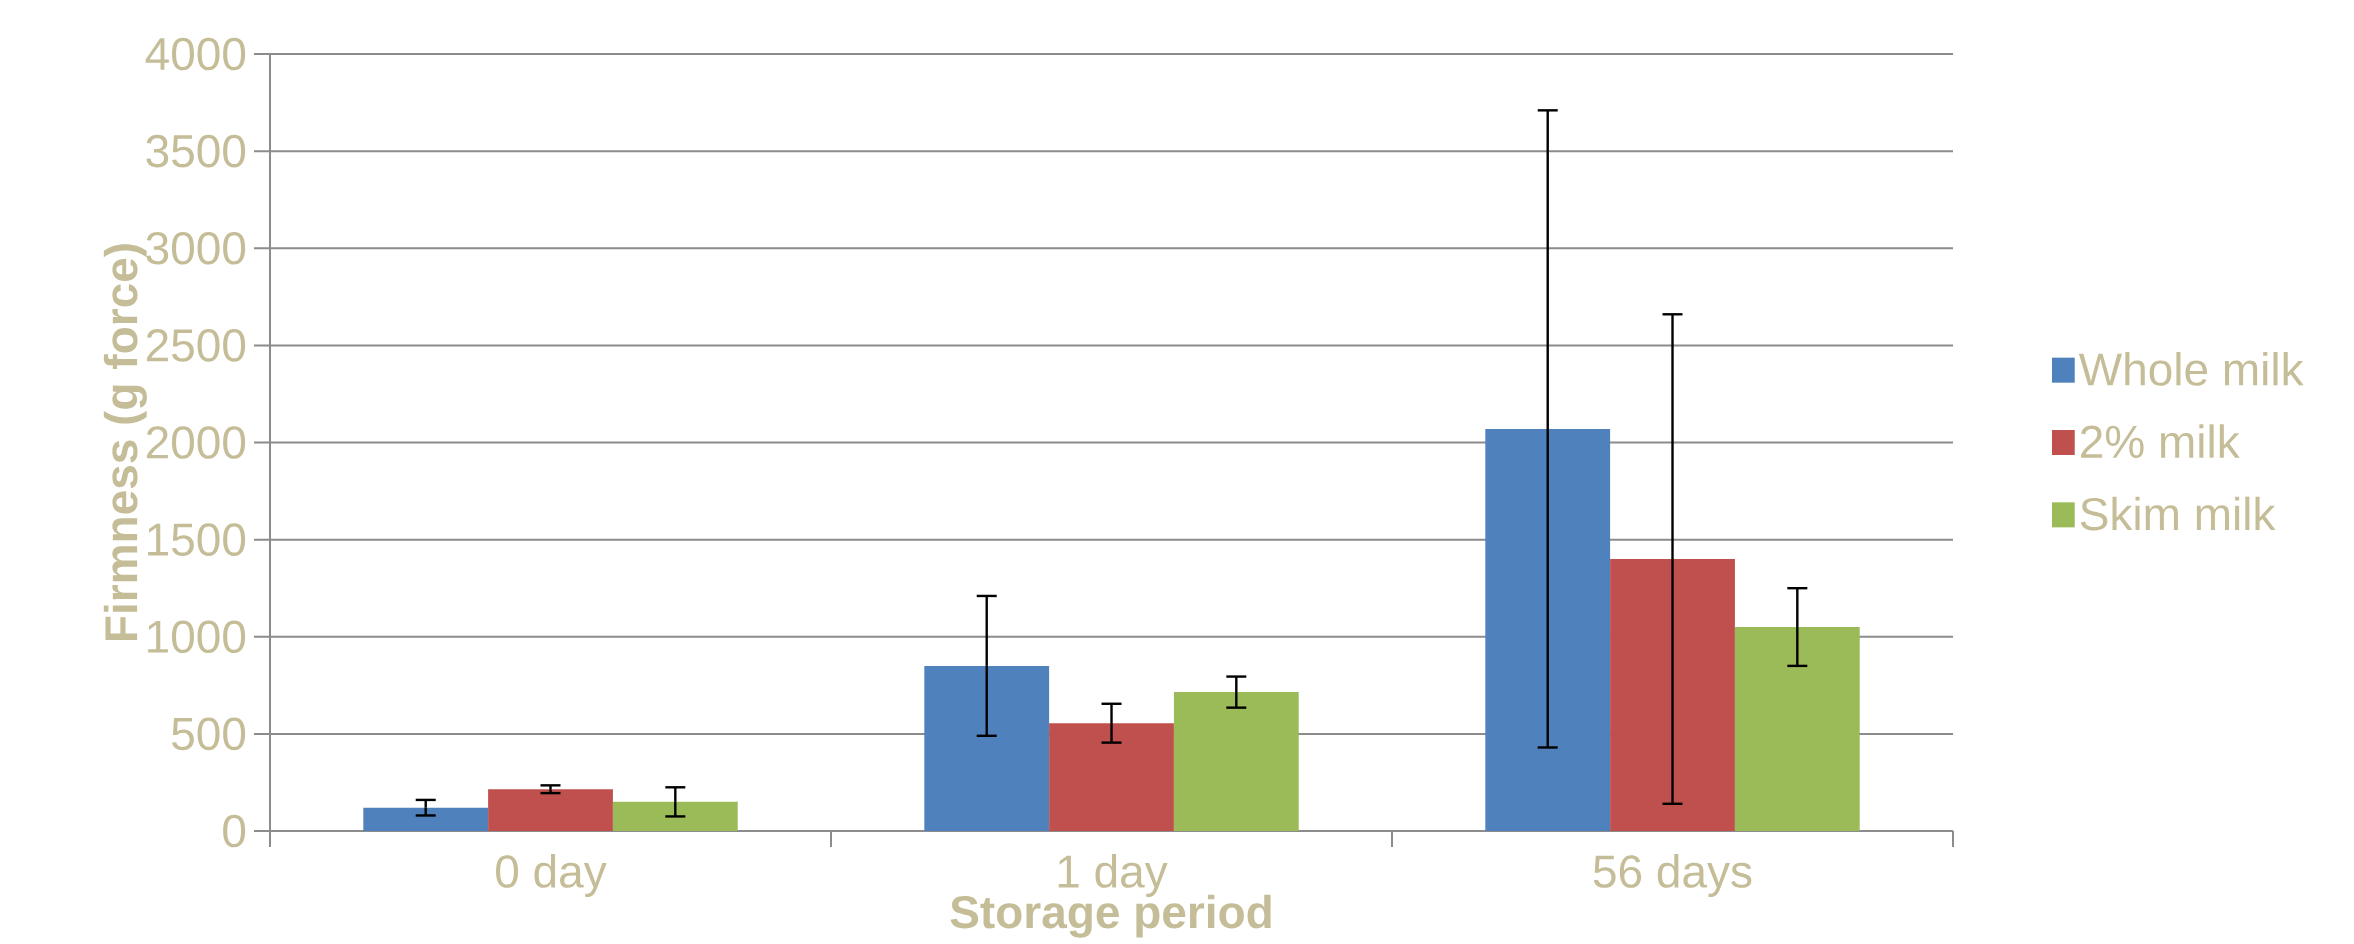 This screenshot has width=2354, height=944. Describe the element at coordinates (2191, 368) in the screenshot. I see `legend-label: Whole milk` at that location.